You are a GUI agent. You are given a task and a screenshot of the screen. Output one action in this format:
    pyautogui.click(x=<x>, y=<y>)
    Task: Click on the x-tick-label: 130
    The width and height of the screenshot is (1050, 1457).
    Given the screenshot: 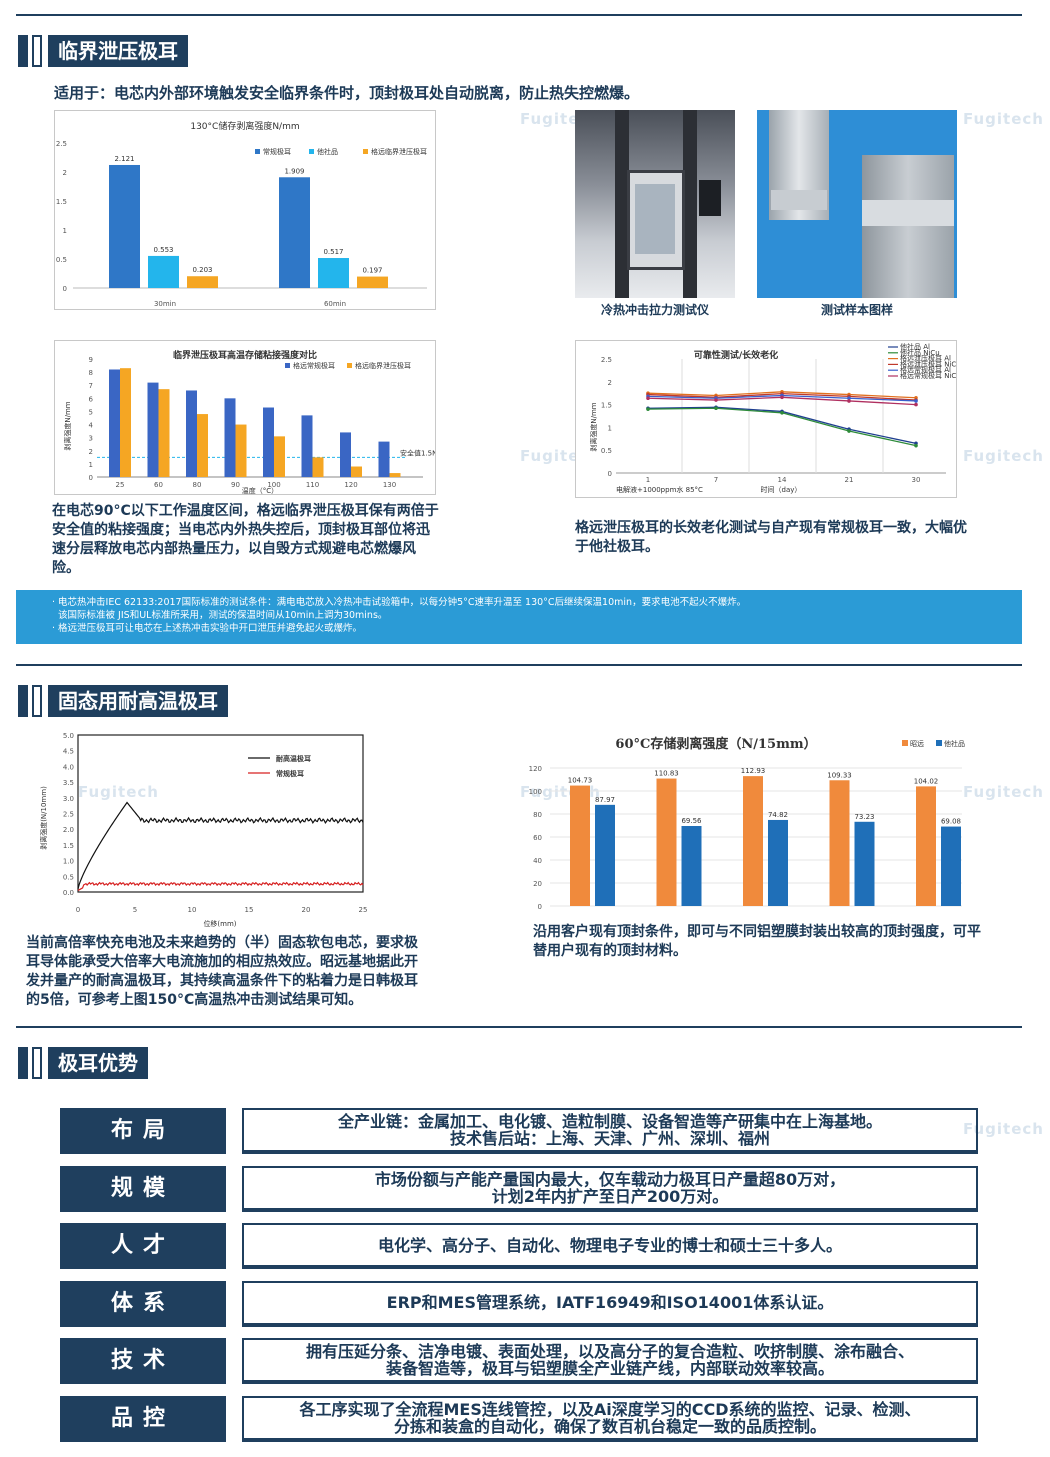 What is the action you would take?
    pyautogui.click(x=389, y=485)
    